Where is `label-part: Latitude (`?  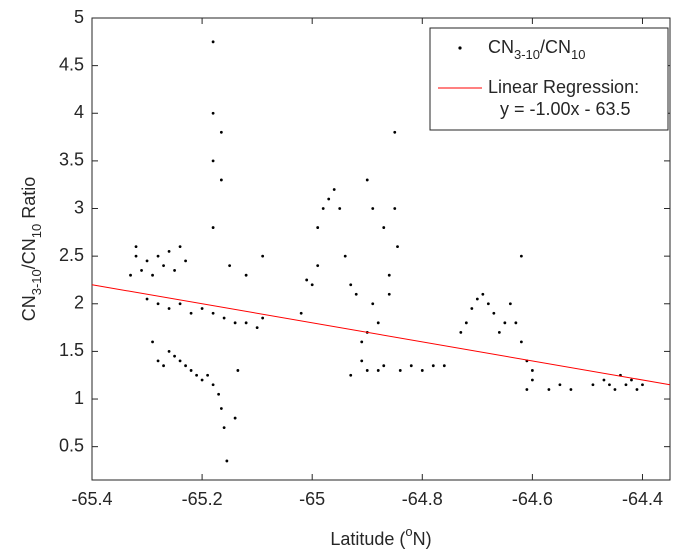 label-part: Latitude ( is located at coordinates (367, 539).